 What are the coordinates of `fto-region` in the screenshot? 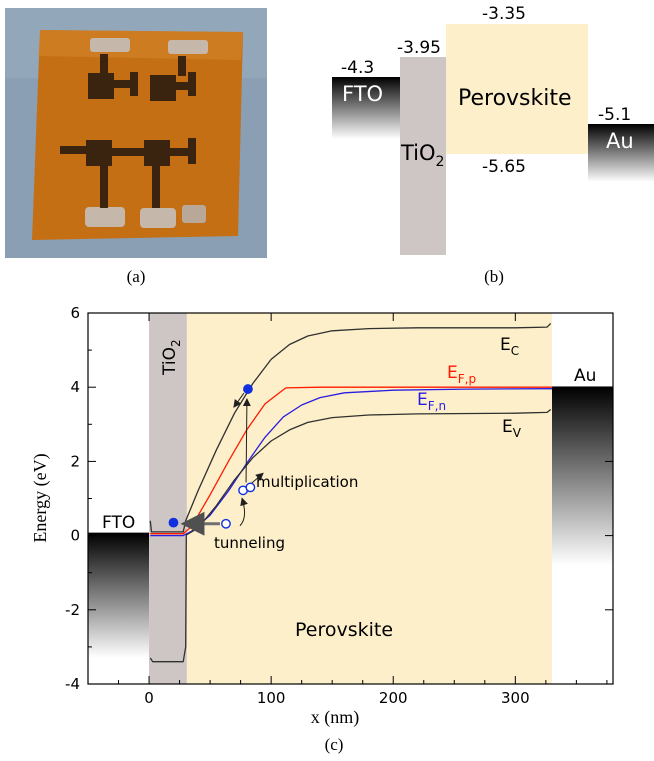 It's located at (119, 595).